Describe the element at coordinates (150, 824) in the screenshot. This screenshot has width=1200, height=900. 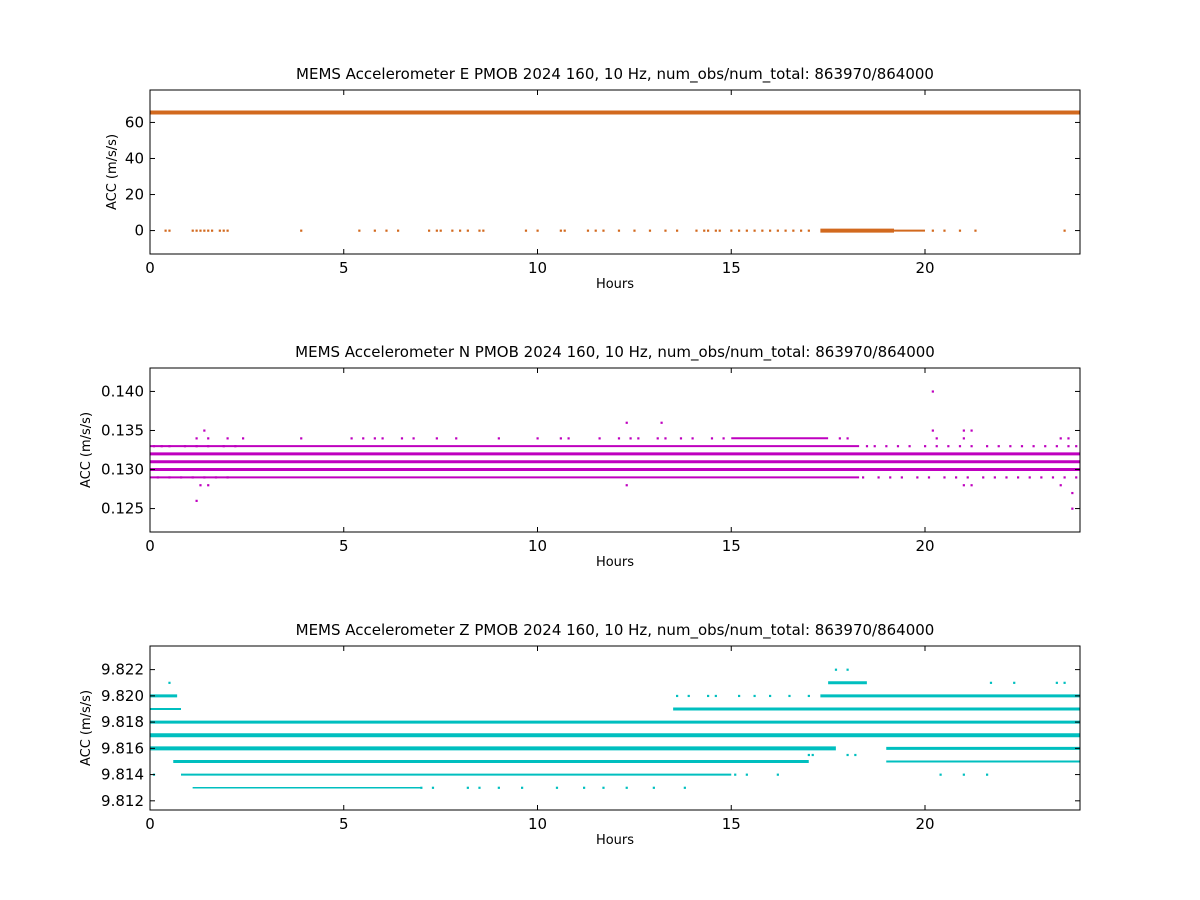
I see `x-tick-label: 0` at that location.